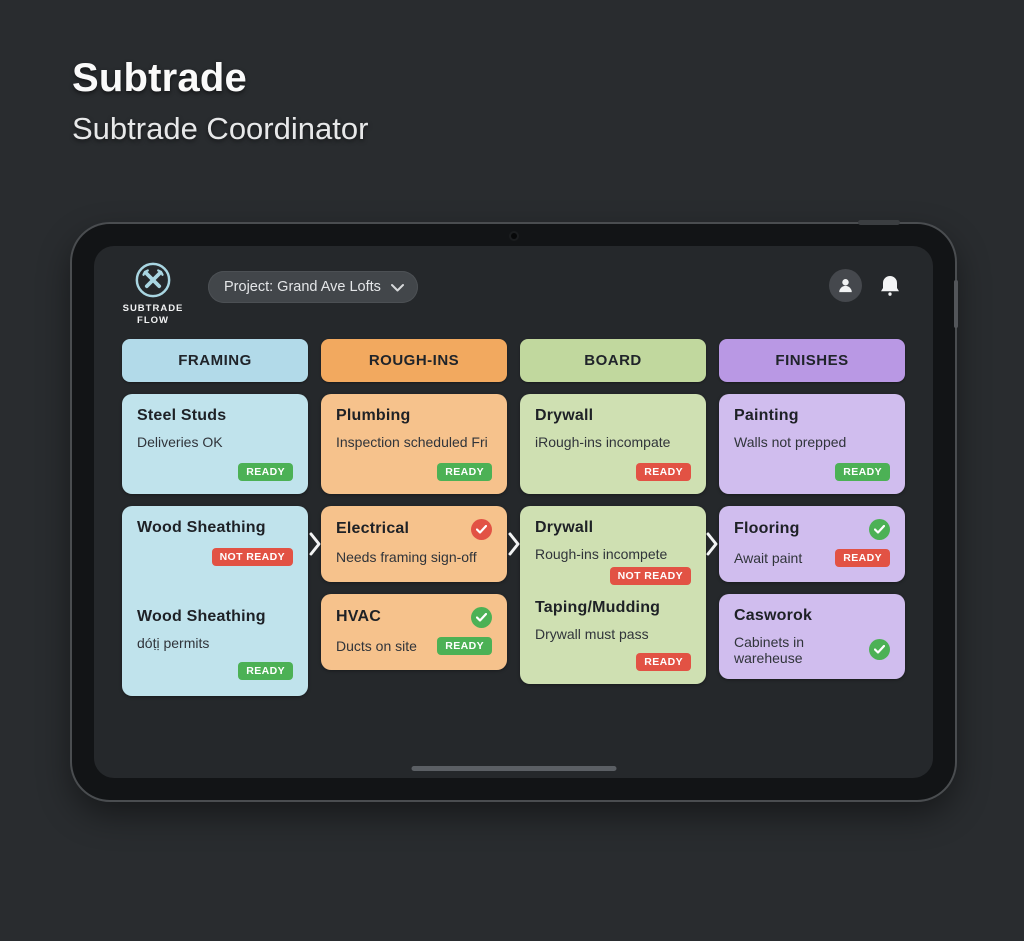  I want to click on card-subtitle-row: iRough-ins incompate, so click(613, 442).